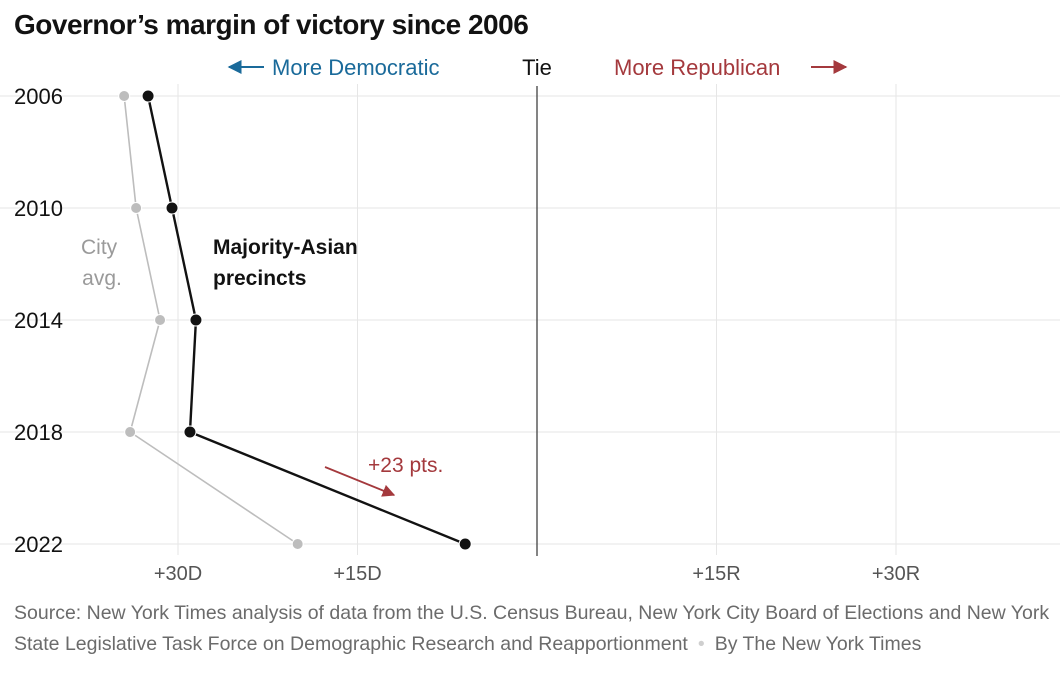  What do you see at coordinates (818, 644) in the screenshot?
I see `source-credit: By The New York Times` at bounding box center [818, 644].